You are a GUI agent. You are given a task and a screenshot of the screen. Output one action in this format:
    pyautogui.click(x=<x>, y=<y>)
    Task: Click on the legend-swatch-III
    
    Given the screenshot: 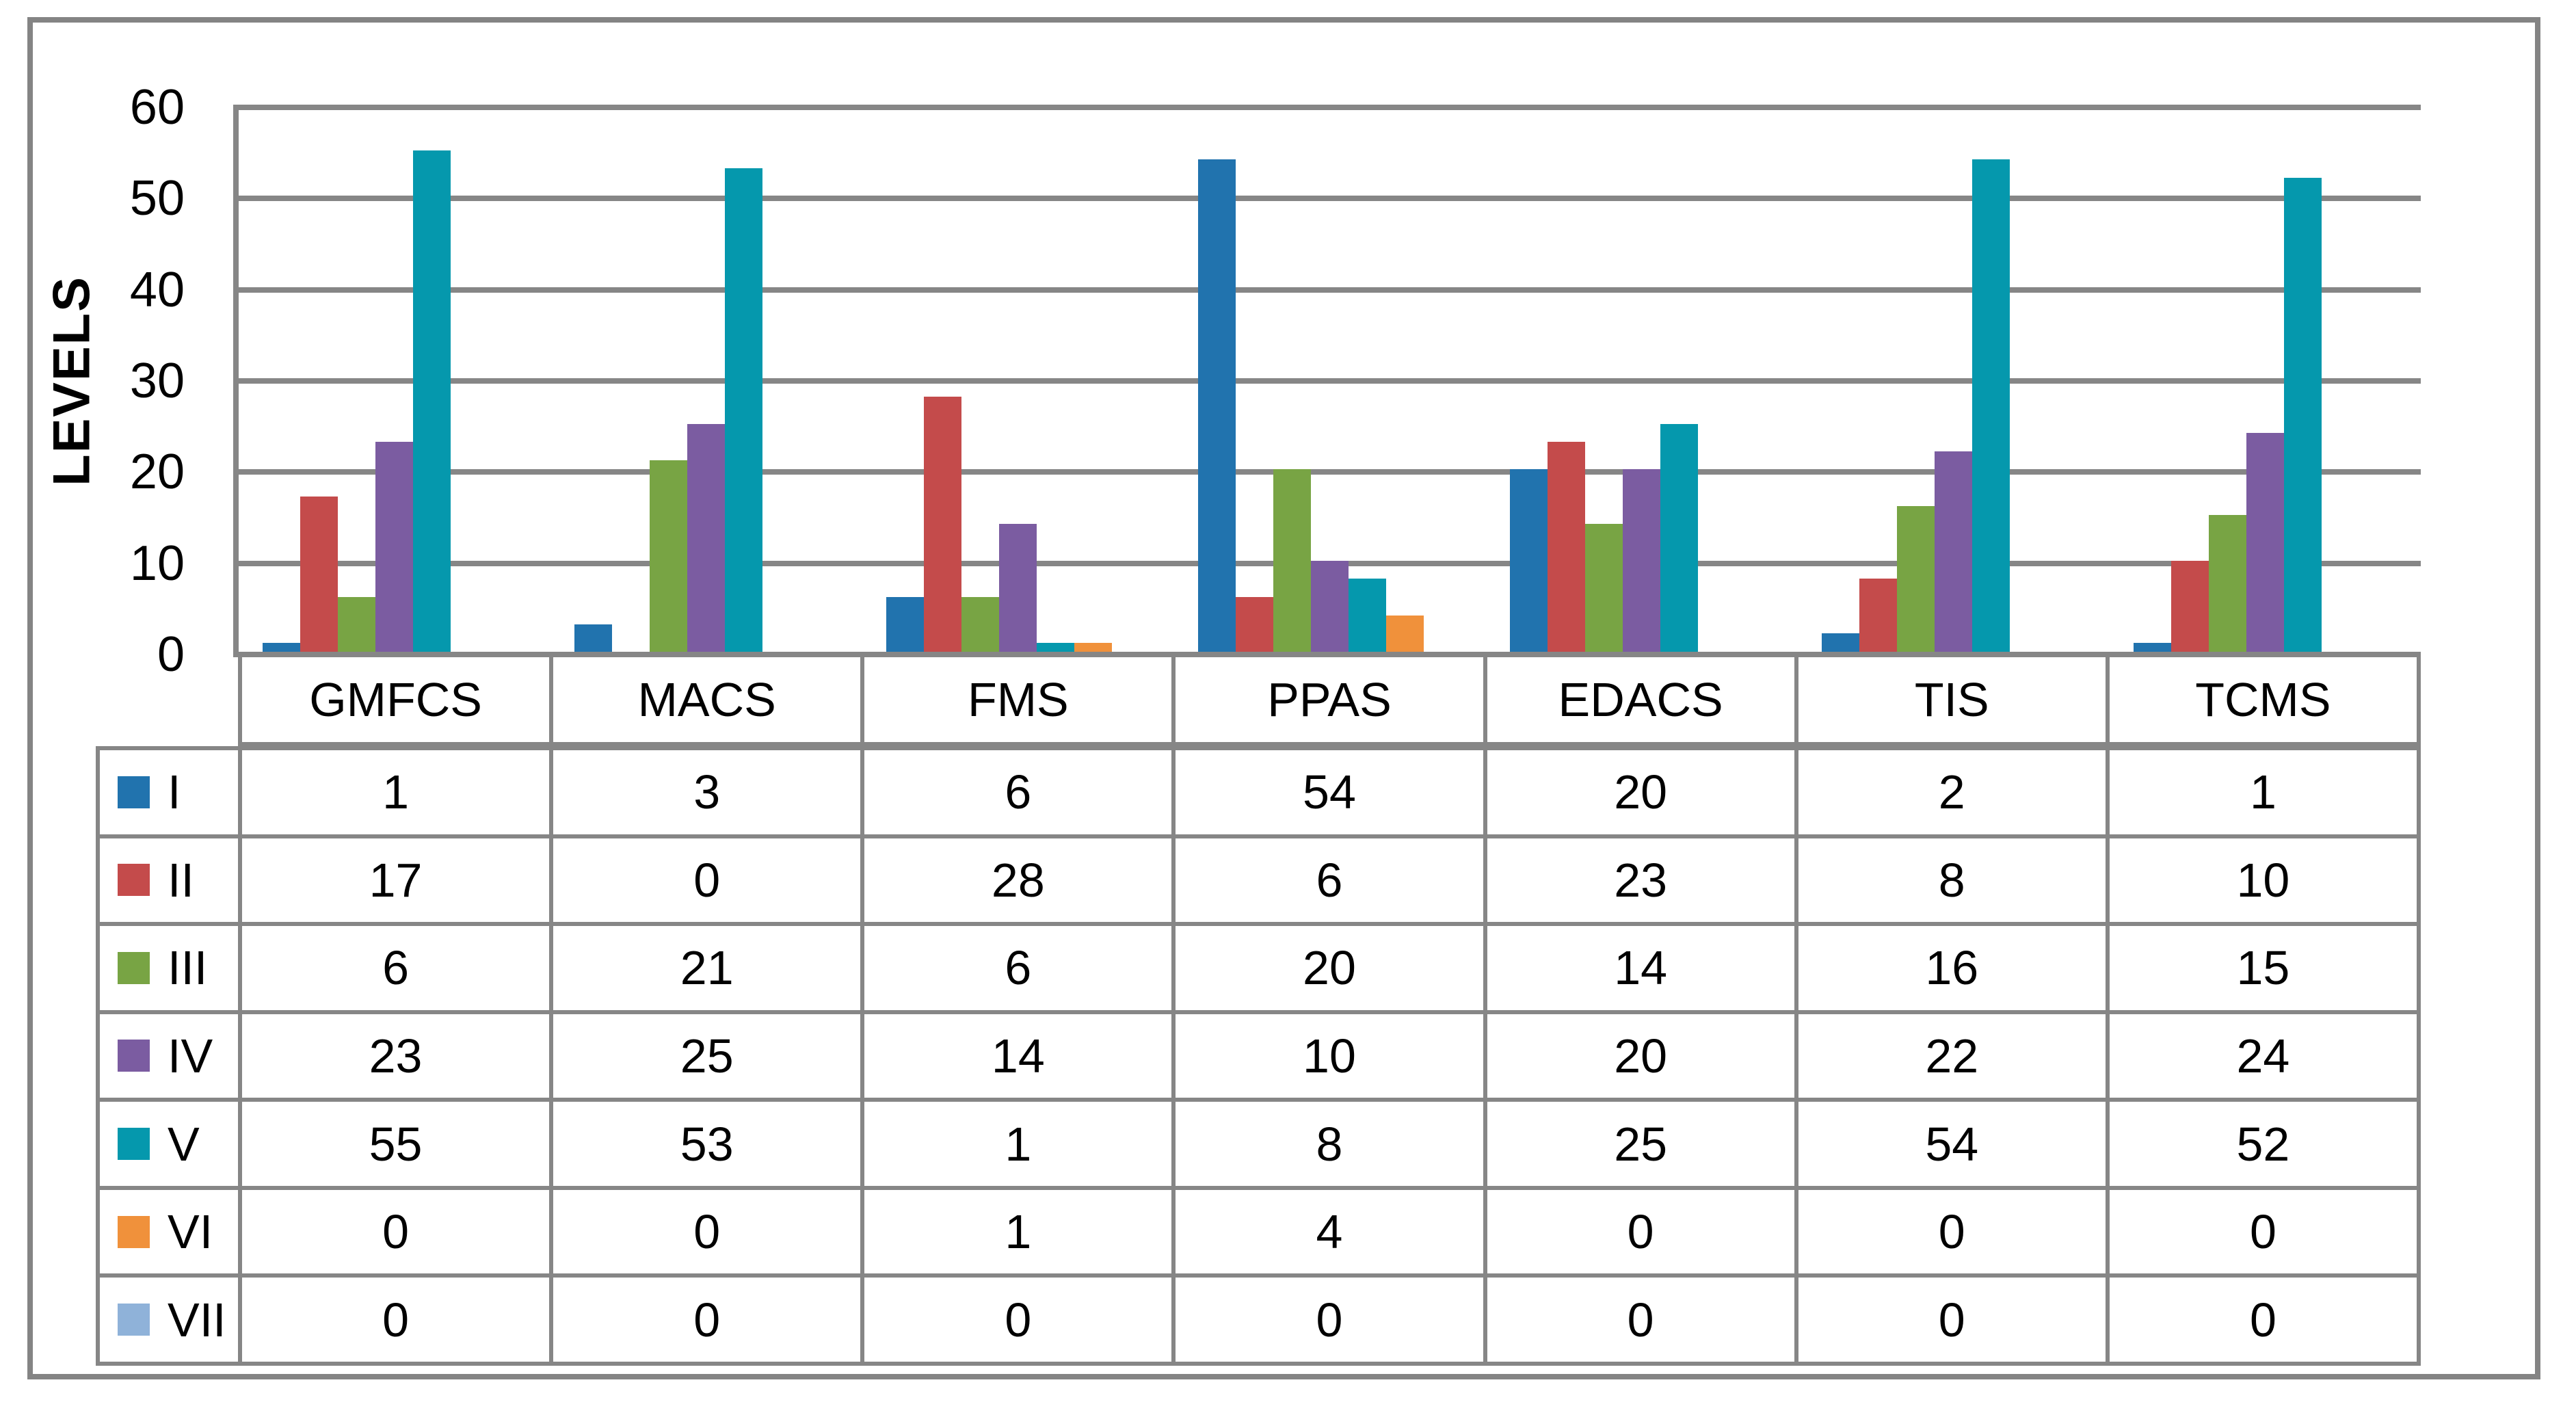 What is the action you would take?
    pyautogui.click(x=134, y=968)
    